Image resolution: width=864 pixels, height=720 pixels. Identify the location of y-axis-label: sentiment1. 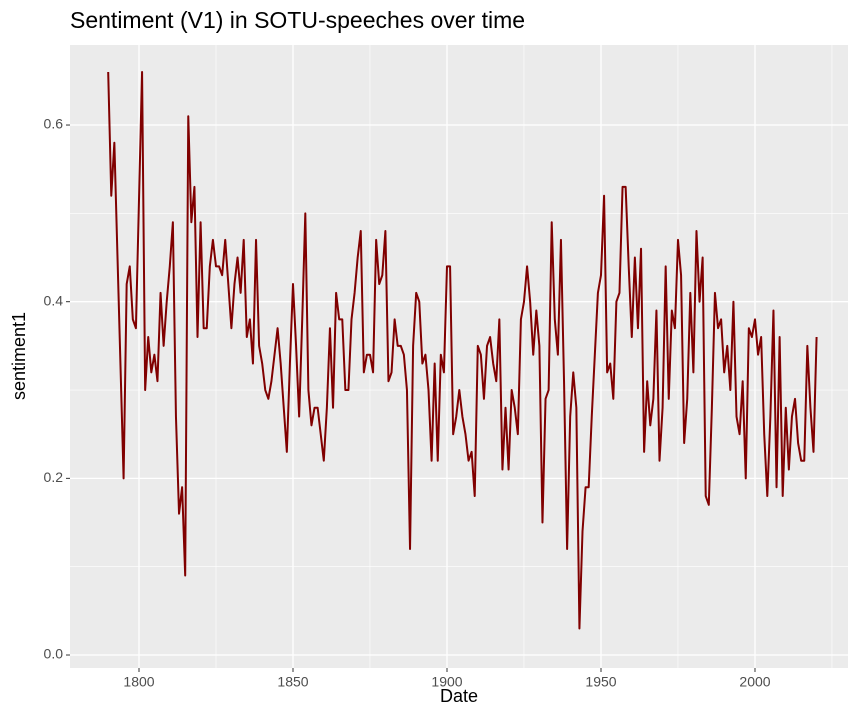
(19, 356).